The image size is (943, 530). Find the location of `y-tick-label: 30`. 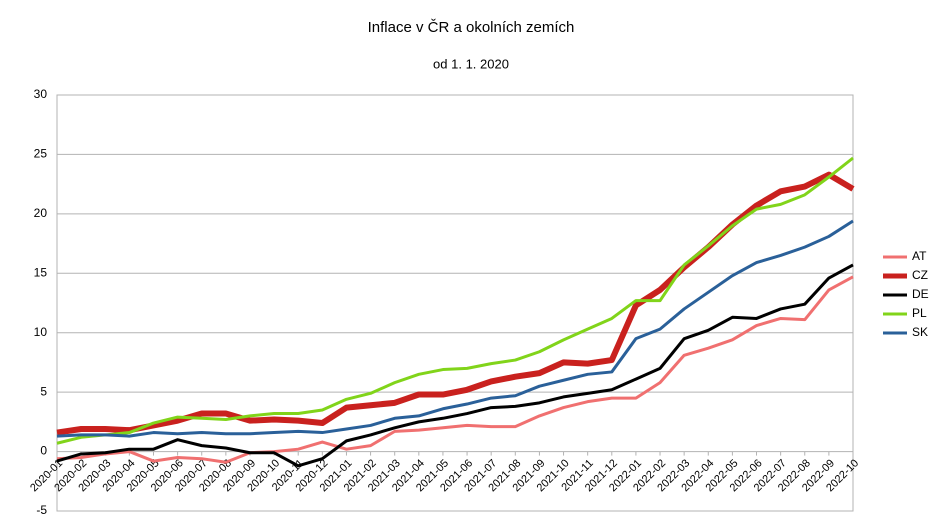

y-tick-label: 30 is located at coordinates (41, 94).